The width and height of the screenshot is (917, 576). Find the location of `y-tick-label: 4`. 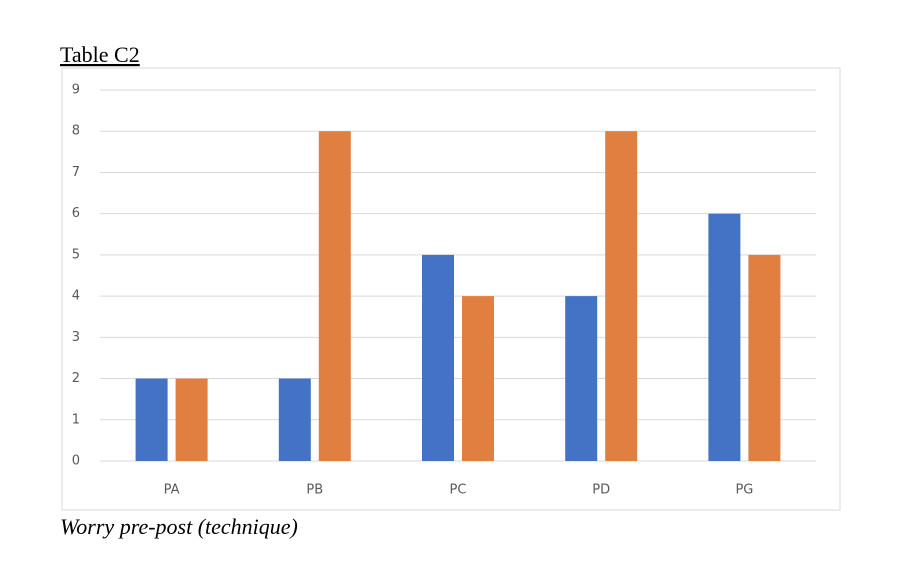

y-tick-label: 4 is located at coordinates (76, 296).